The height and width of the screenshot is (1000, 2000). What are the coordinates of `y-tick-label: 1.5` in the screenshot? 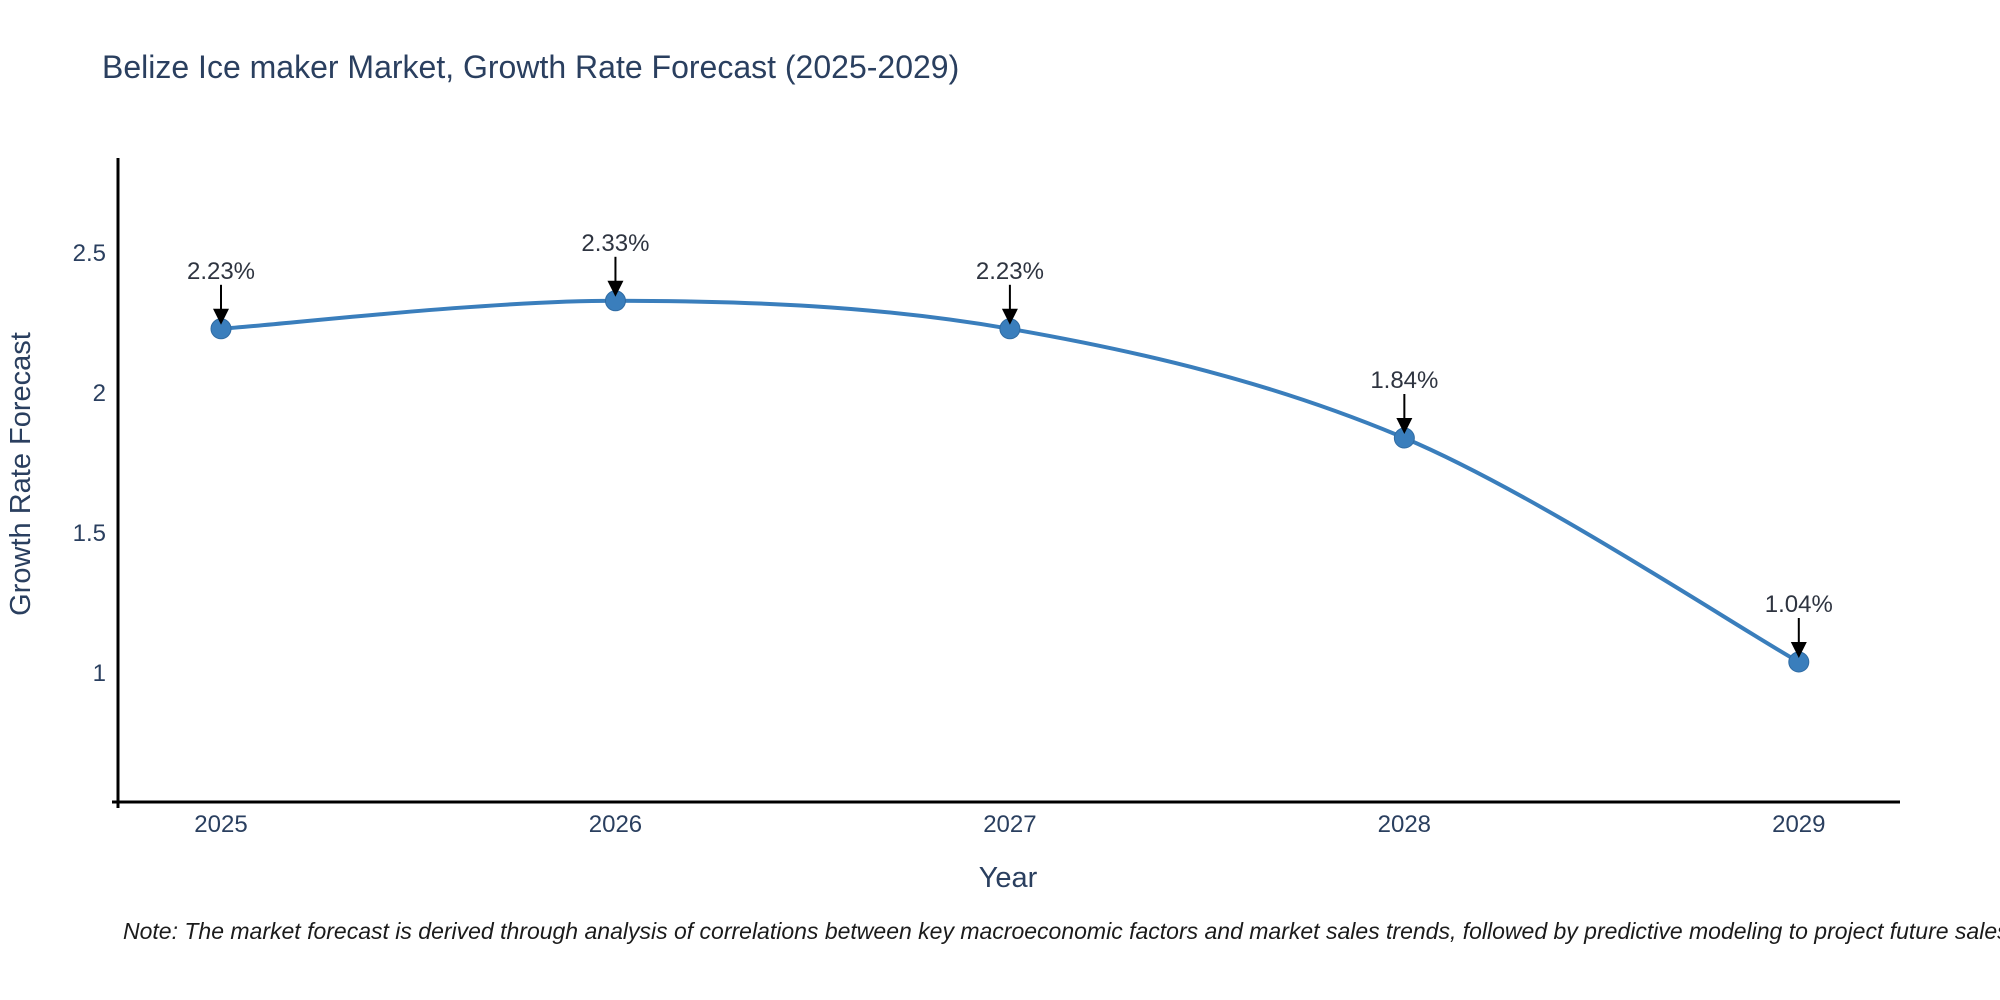 It's located at (89, 533).